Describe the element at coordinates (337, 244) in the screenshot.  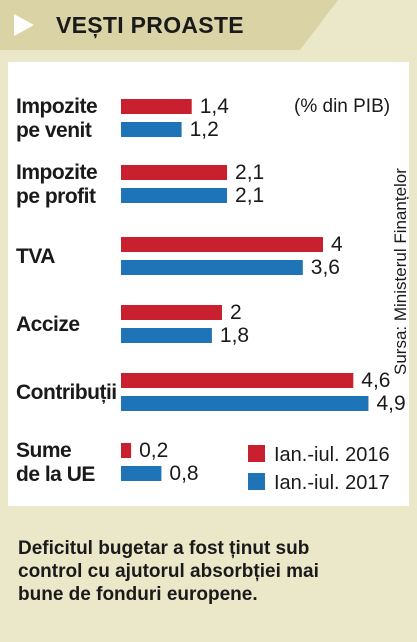
I see `data-label: 4` at that location.